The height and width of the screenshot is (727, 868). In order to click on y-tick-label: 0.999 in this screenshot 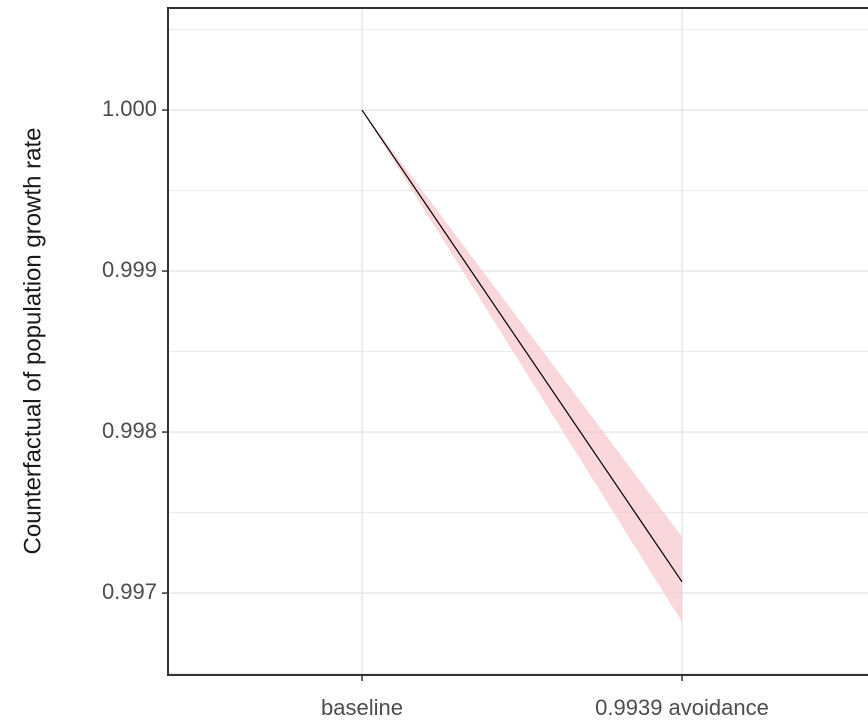, I will do `click(129, 269)`.